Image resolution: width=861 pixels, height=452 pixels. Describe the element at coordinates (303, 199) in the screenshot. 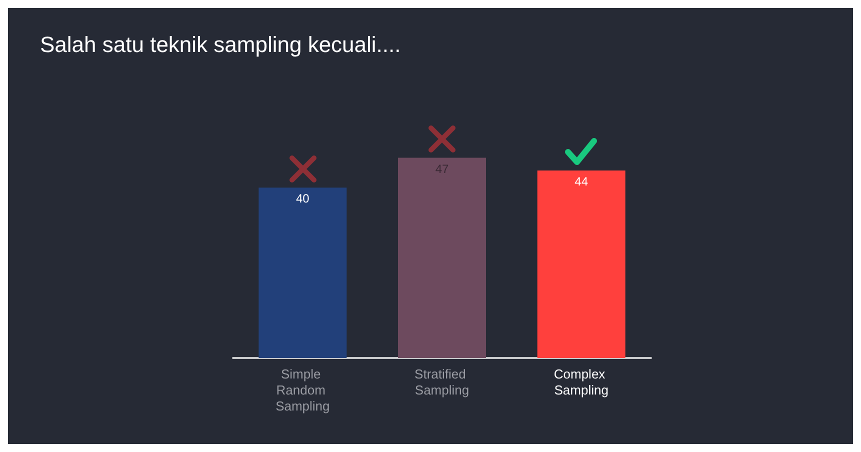

I see `data-label: 40` at that location.